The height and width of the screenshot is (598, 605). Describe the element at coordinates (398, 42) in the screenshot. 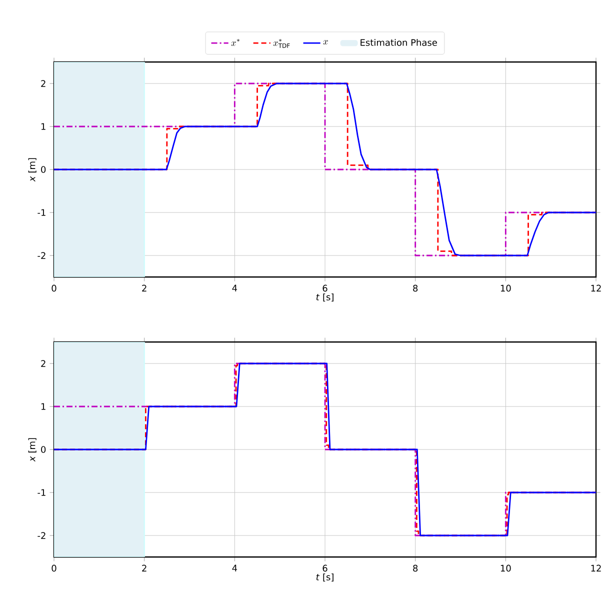

I see `legend-label: Estimation Phase` at that location.